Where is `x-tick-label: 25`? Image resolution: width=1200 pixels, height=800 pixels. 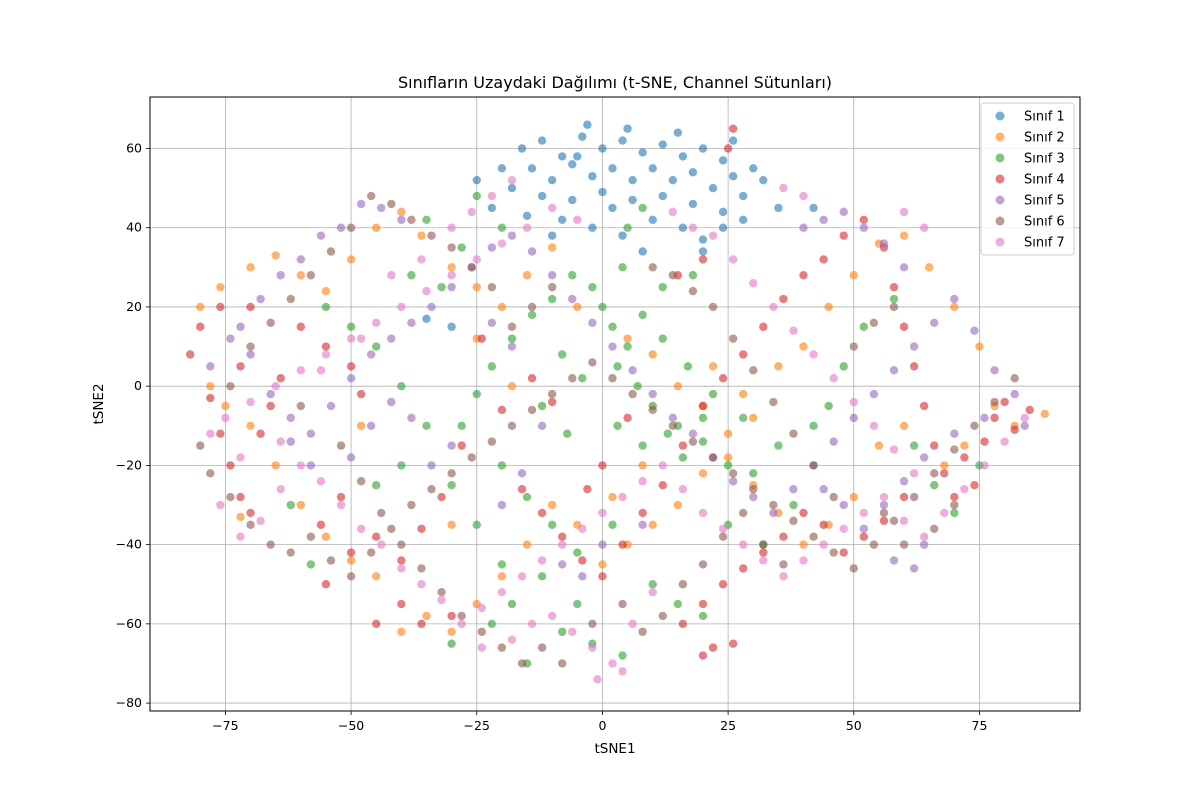
x-tick-label: 25 is located at coordinates (728, 725).